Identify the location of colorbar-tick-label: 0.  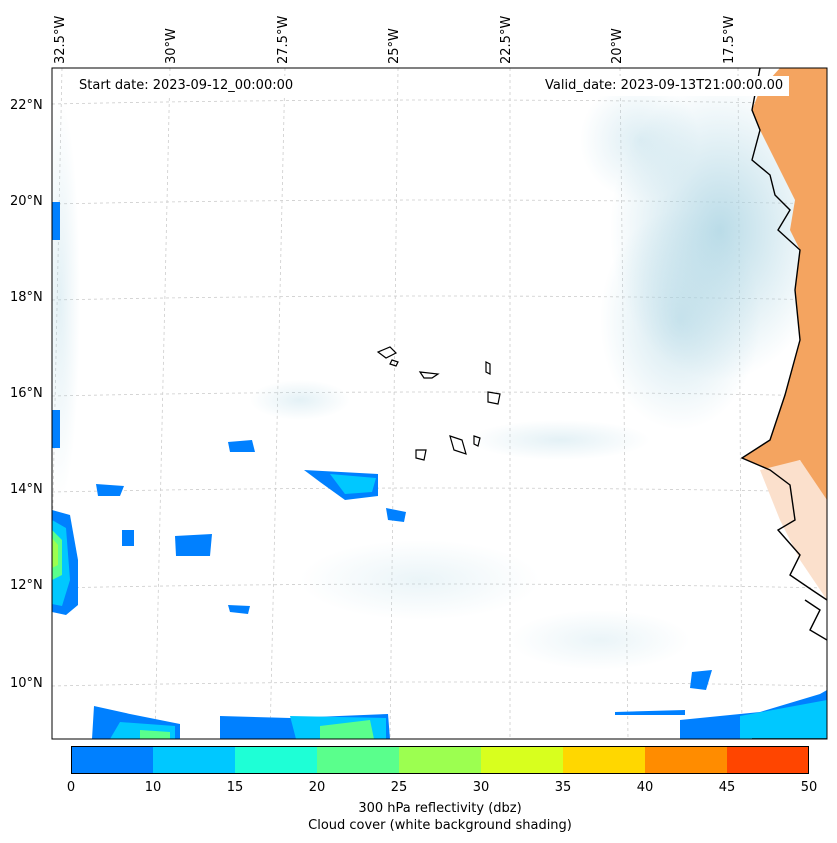
(71, 787).